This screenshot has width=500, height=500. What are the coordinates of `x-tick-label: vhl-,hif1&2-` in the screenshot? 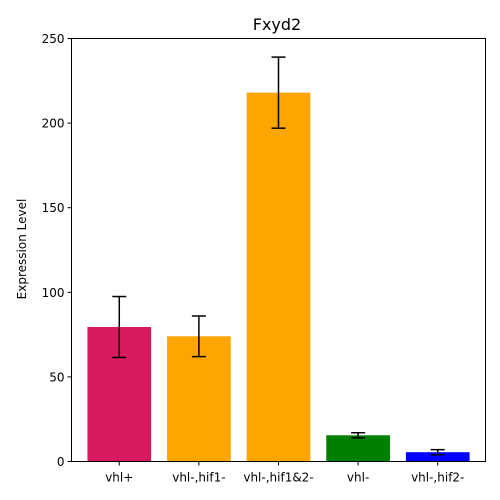 It's located at (278, 478).